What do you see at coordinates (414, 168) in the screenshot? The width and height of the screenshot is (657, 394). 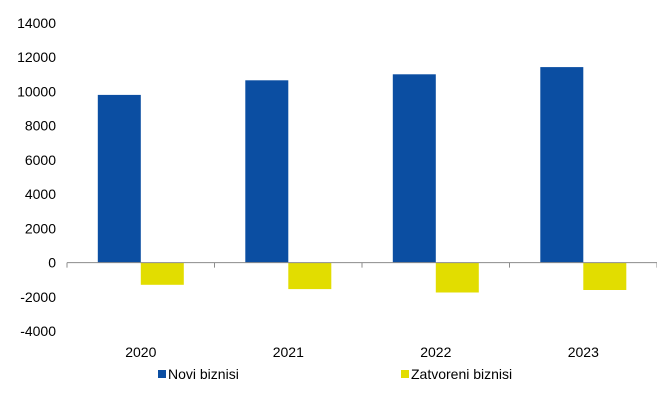 I see `bar-novi-biznisi-2022` at bounding box center [414, 168].